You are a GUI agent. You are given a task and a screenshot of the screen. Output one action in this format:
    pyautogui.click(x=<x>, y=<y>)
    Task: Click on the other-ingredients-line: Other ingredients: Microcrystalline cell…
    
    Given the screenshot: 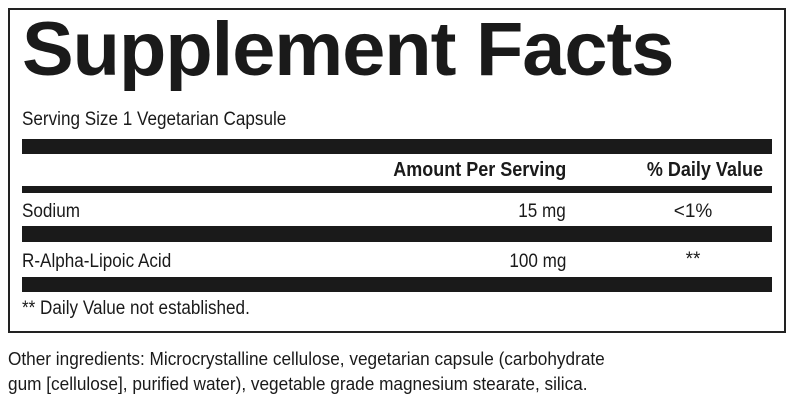 What is the action you would take?
    pyautogui.click(x=306, y=358)
    